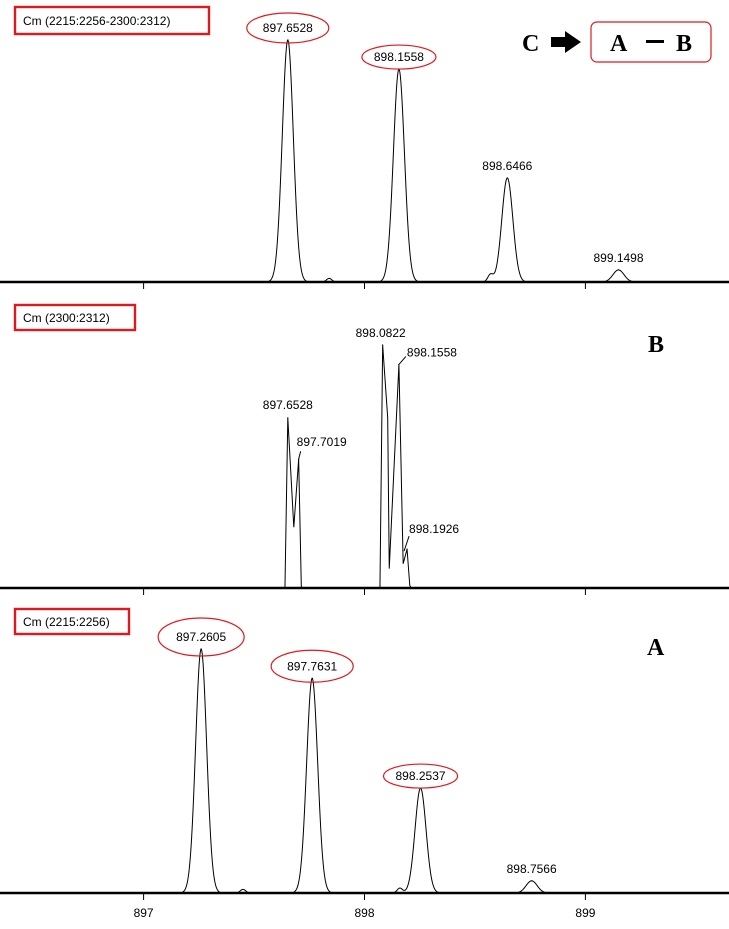 Image resolution: width=729 pixels, height=929 pixels. I want to click on panel-c-peak-label: 898.1558, so click(399, 57).